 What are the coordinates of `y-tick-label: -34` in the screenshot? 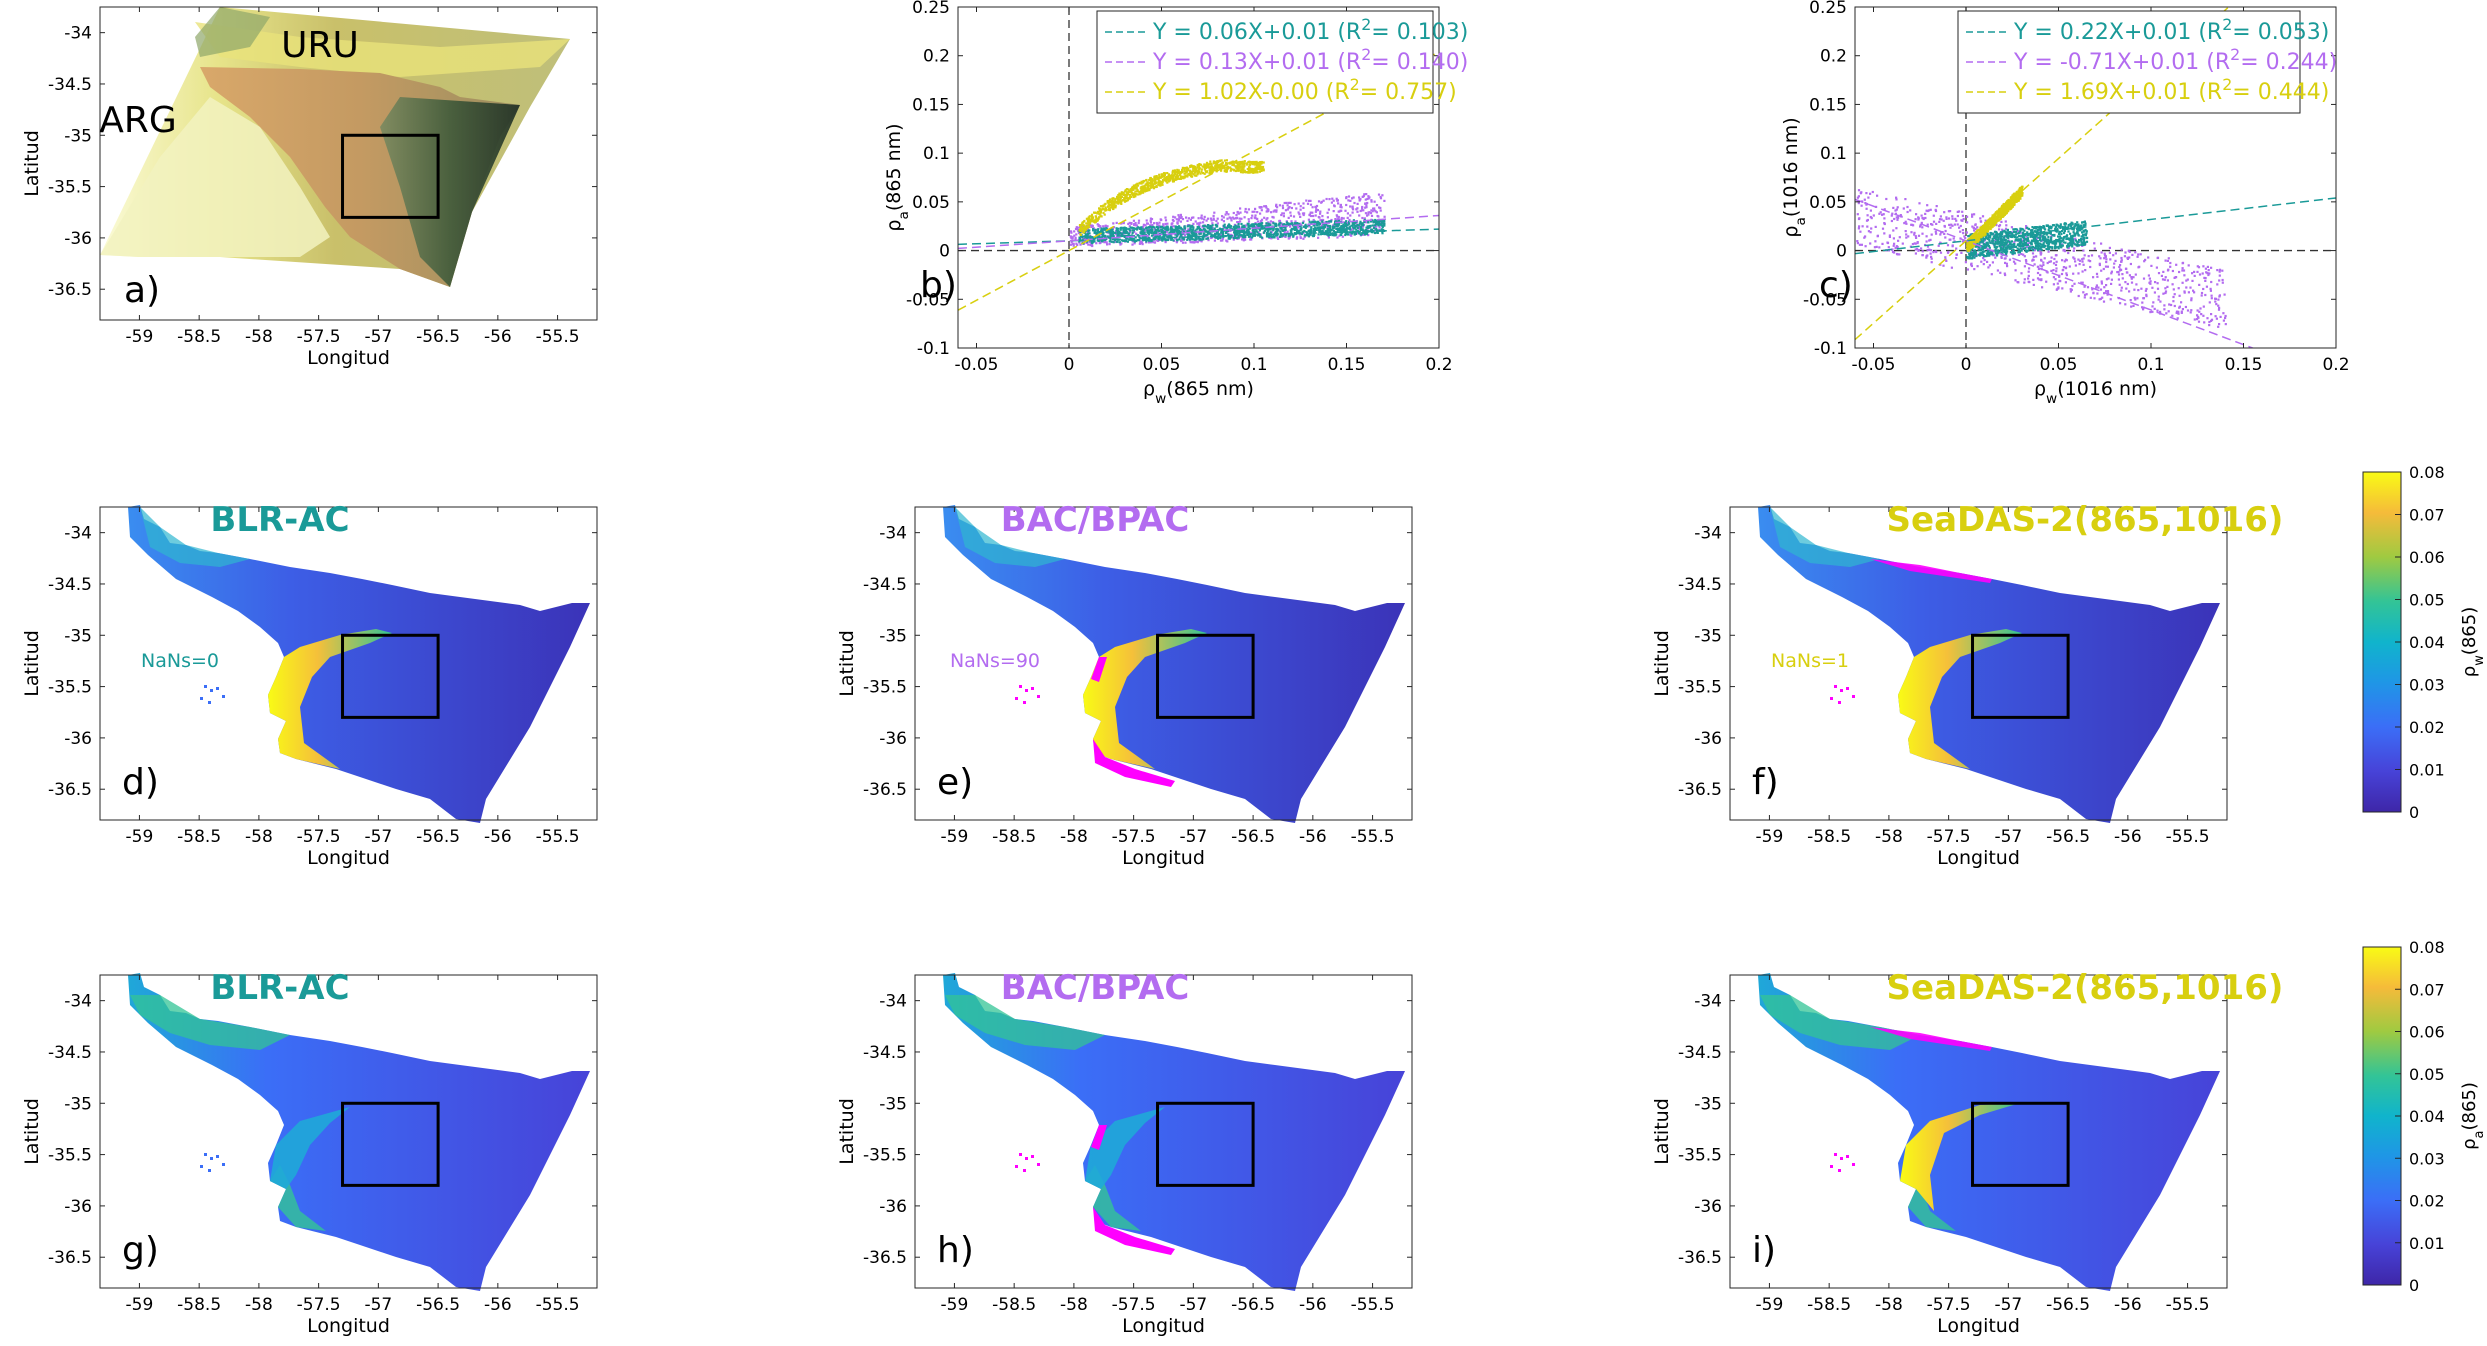 It's located at (78, 34).